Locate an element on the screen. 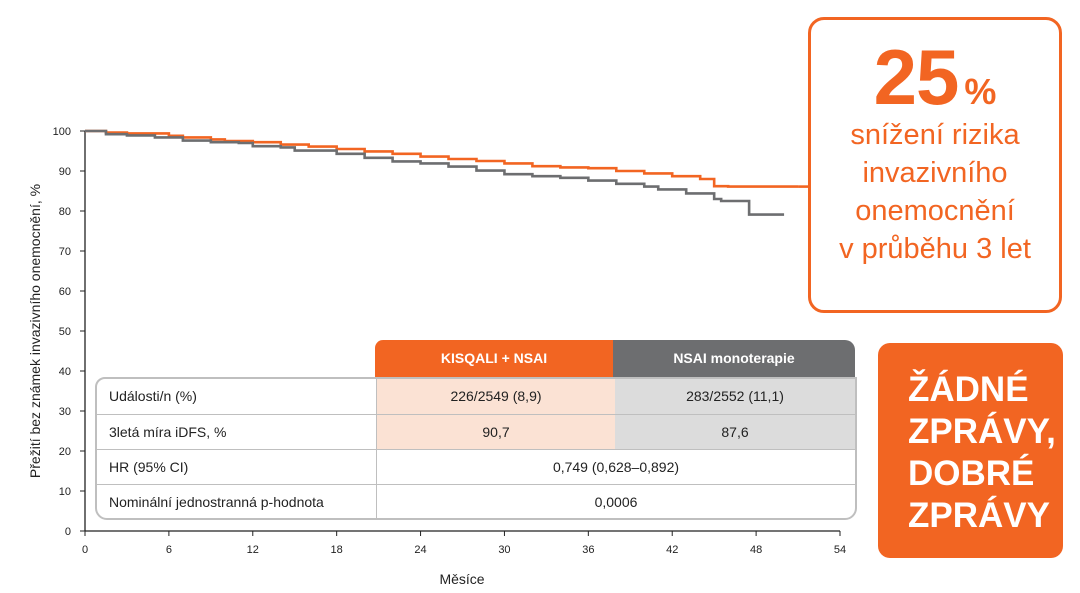 This screenshot has width=1080, height=593. y-tick-label: 80 is located at coordinates (65, 212).